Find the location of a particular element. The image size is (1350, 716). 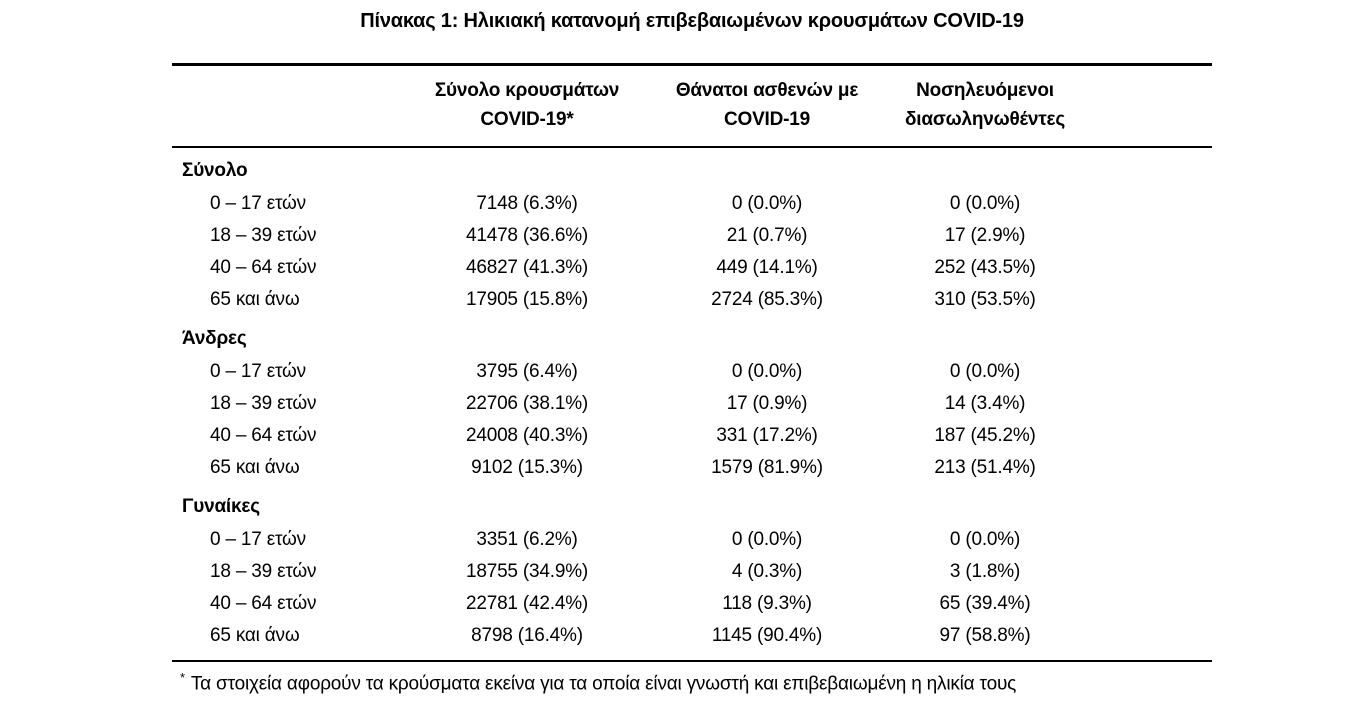

column-header-total-cases: Σύνολο κρουσμάτων COVID-19* is located at coordinates (527, 106).